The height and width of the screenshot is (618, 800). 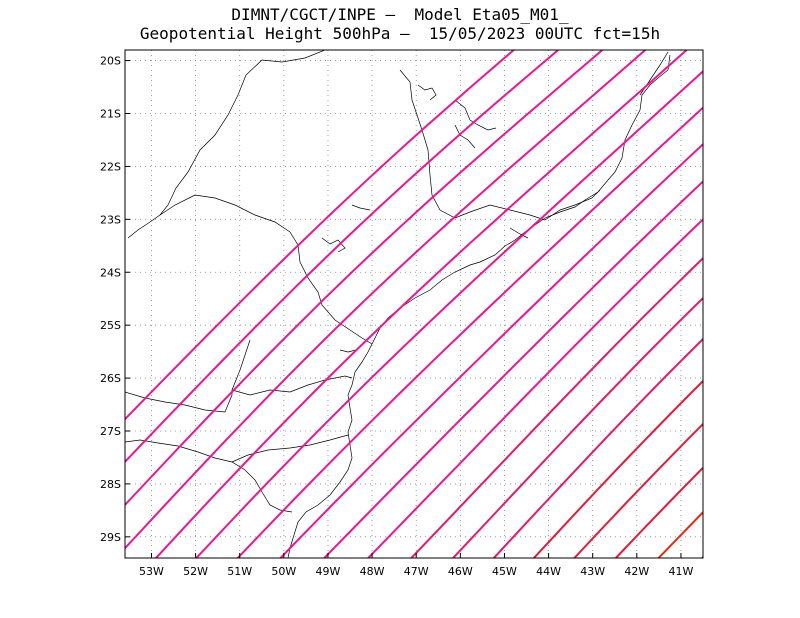 What do you see at coordinates (188, 376) in the screenshot?
I see `country-border` at bounding box center [188, 376].